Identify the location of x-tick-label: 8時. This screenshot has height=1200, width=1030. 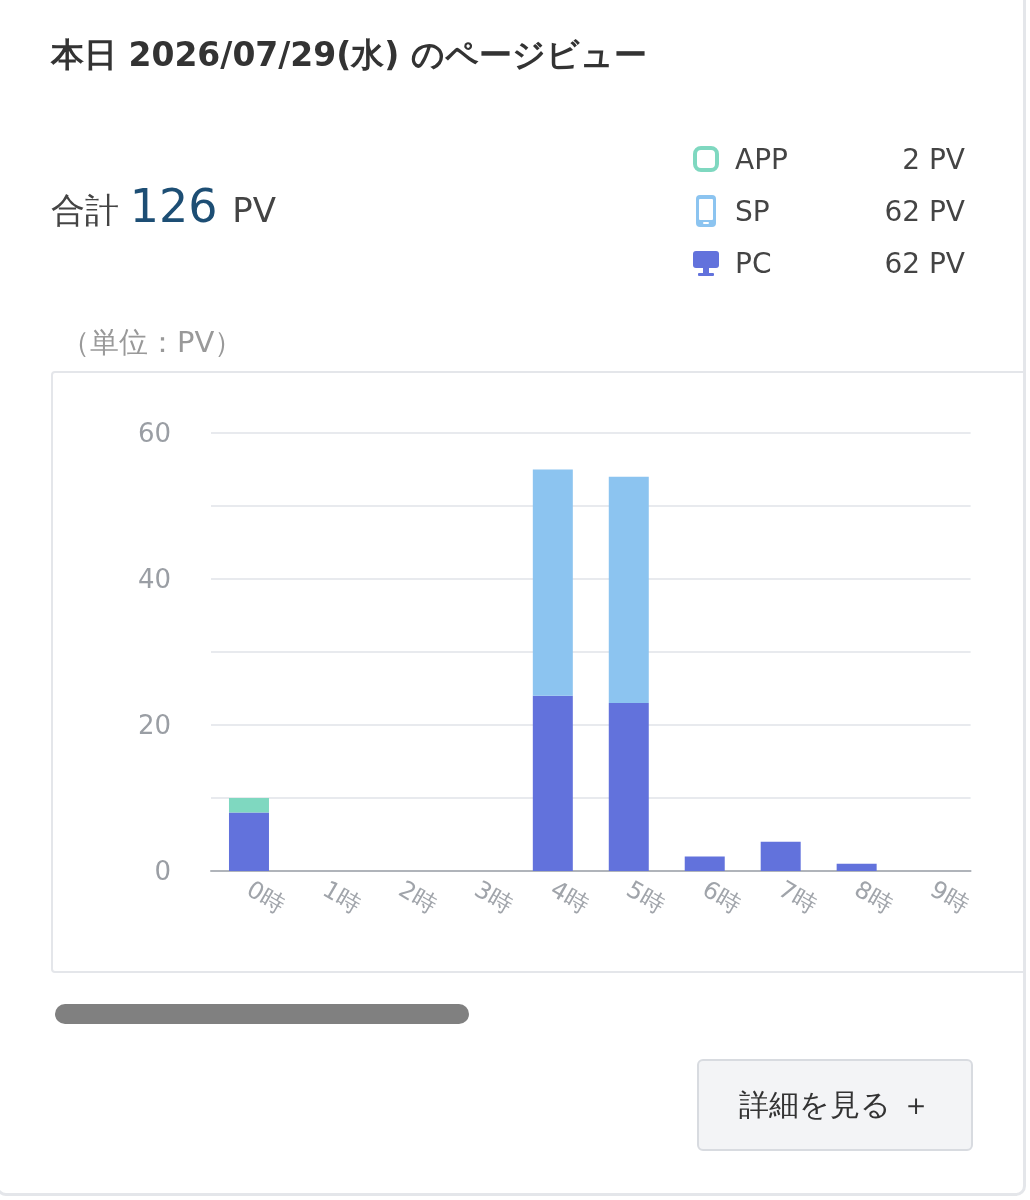
(873, 896).